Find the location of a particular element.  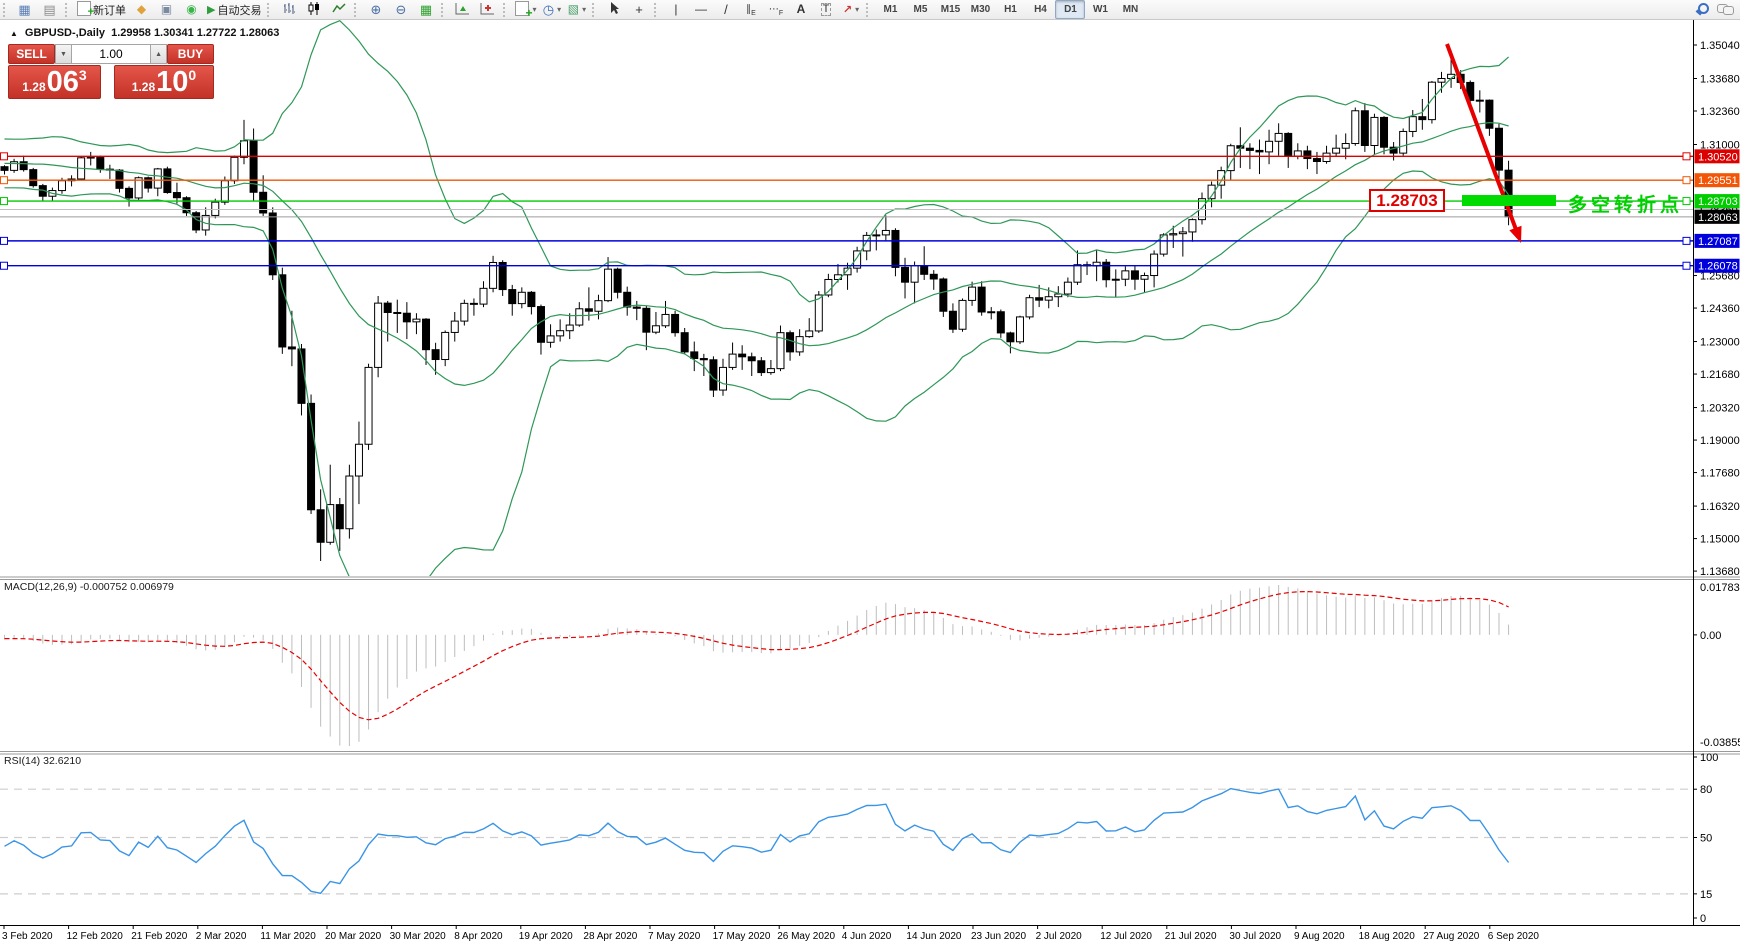

vertical-line-button: | is located at coordinates (675, 9).